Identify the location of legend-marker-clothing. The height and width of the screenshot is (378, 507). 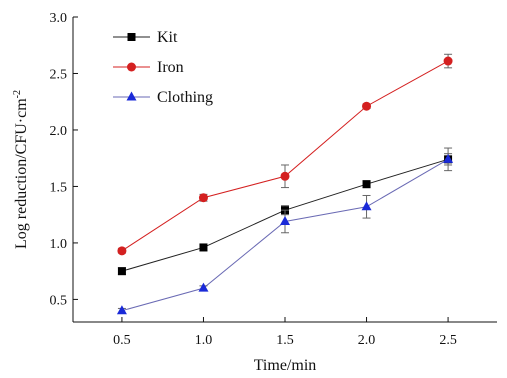
(131, 96).